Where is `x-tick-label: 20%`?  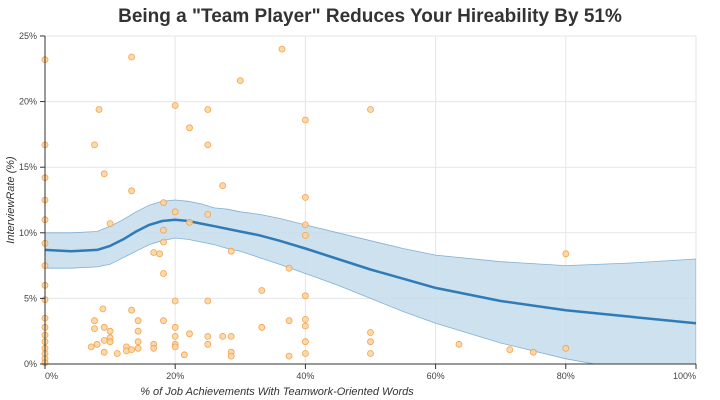 x-tick-label: 20% is located at coordinates (175, 376).